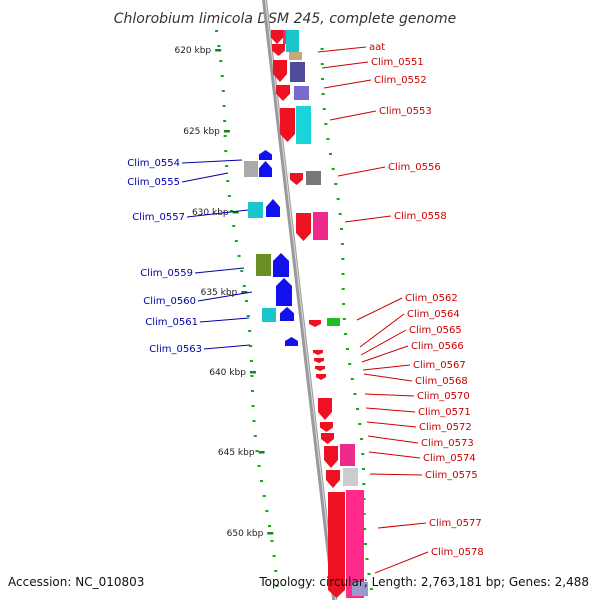  I want to click on forward-gene-label: Clim_0567, so click(439, 365).